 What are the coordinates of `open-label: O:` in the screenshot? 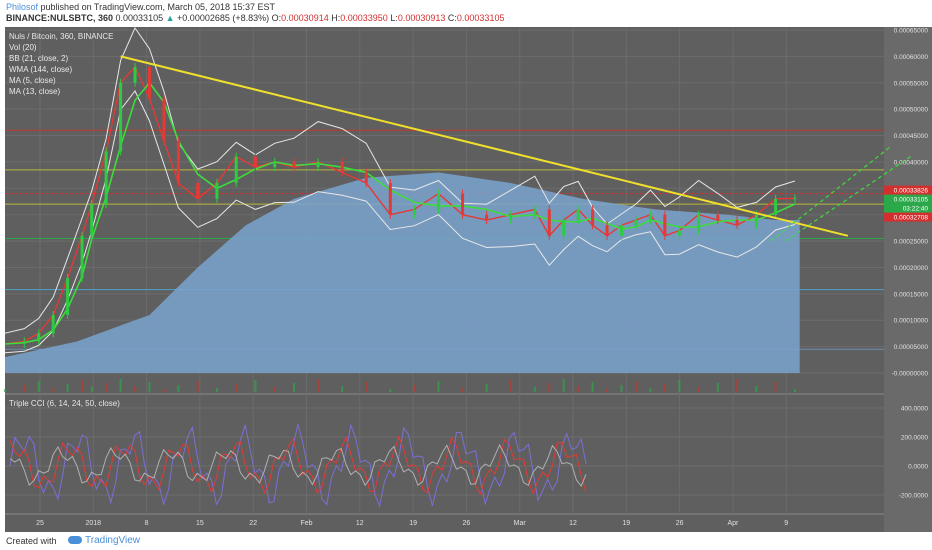 It's located at (276, 18).